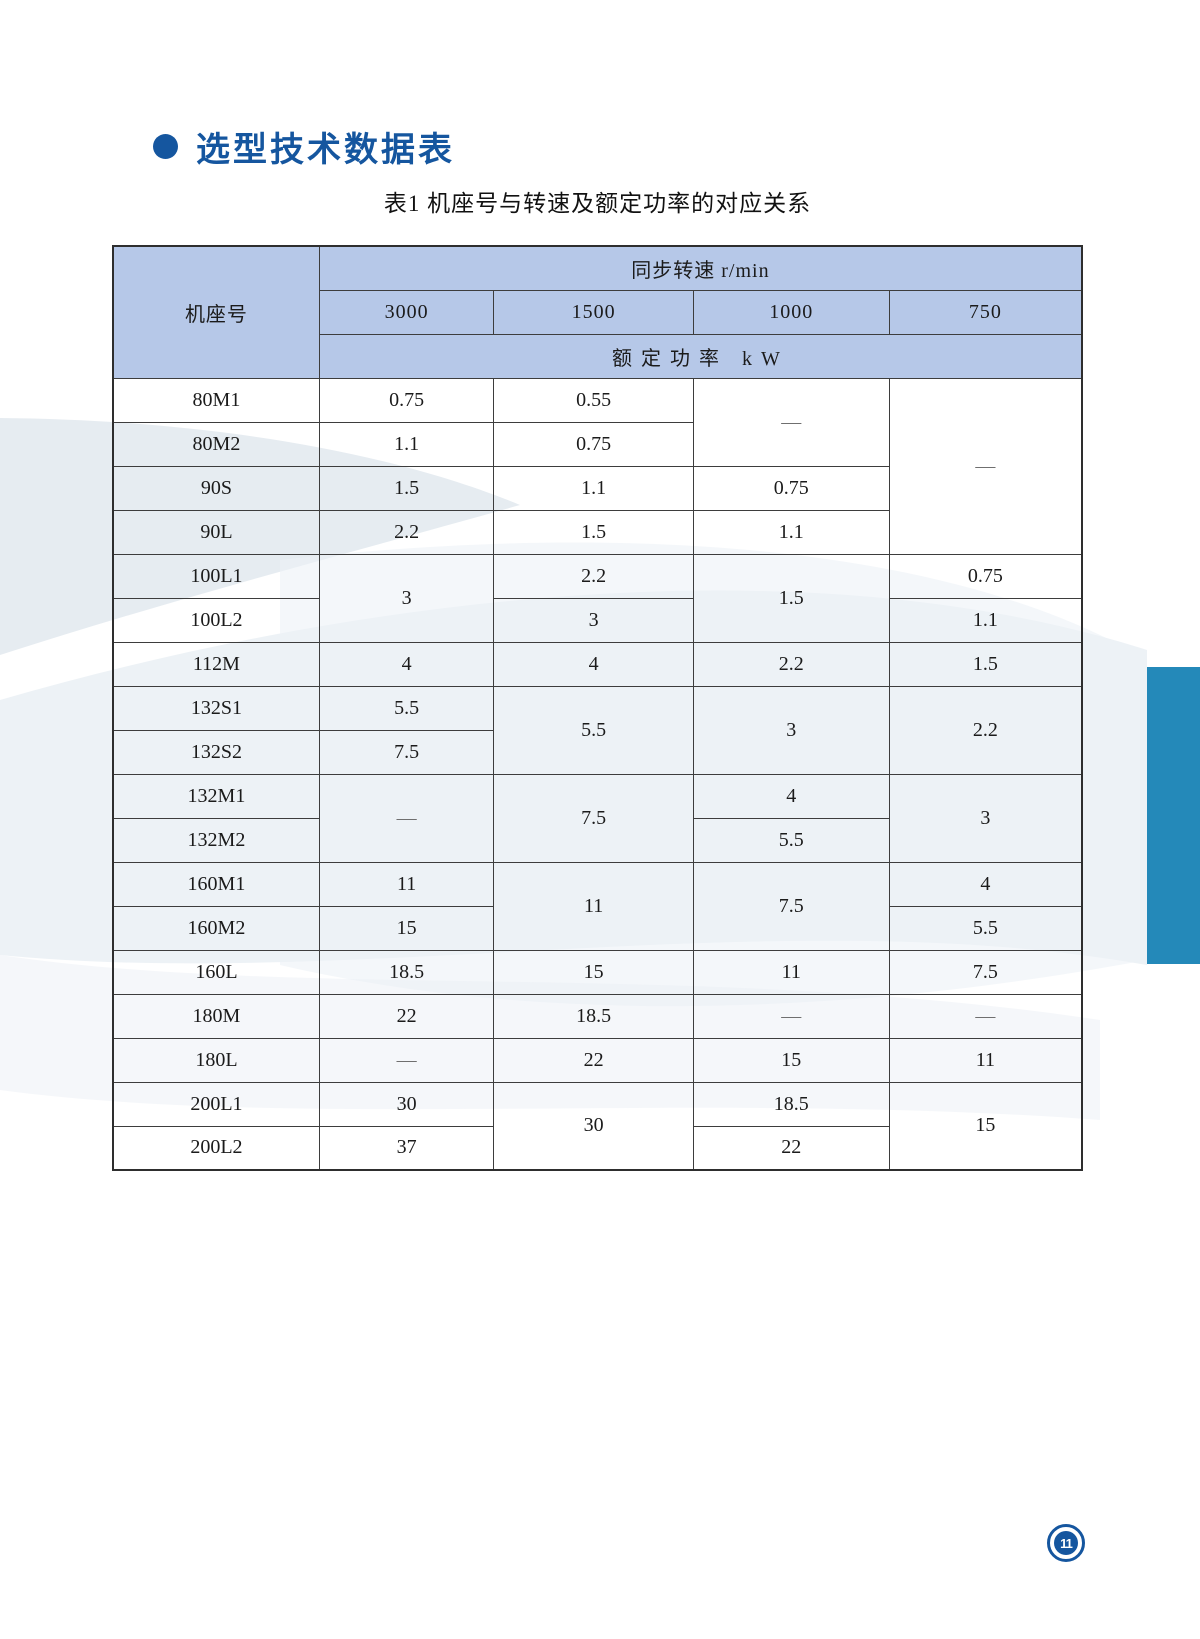  I want to click on table-header-row-speed-values: 3000 1500 1000 750, so click(598, 312).